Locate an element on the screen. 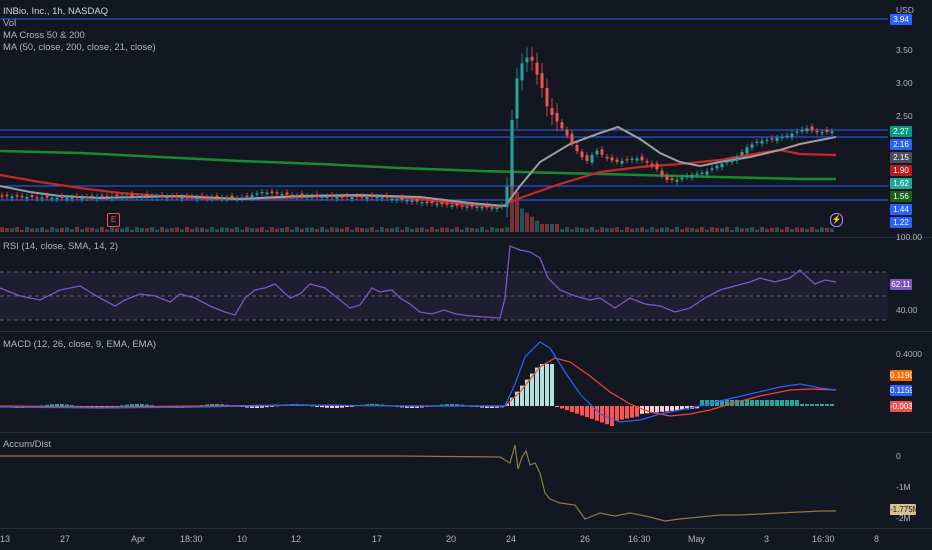 This screenshot has height=550, width=932. x-label: 24 is located at coordinates (511, 539).